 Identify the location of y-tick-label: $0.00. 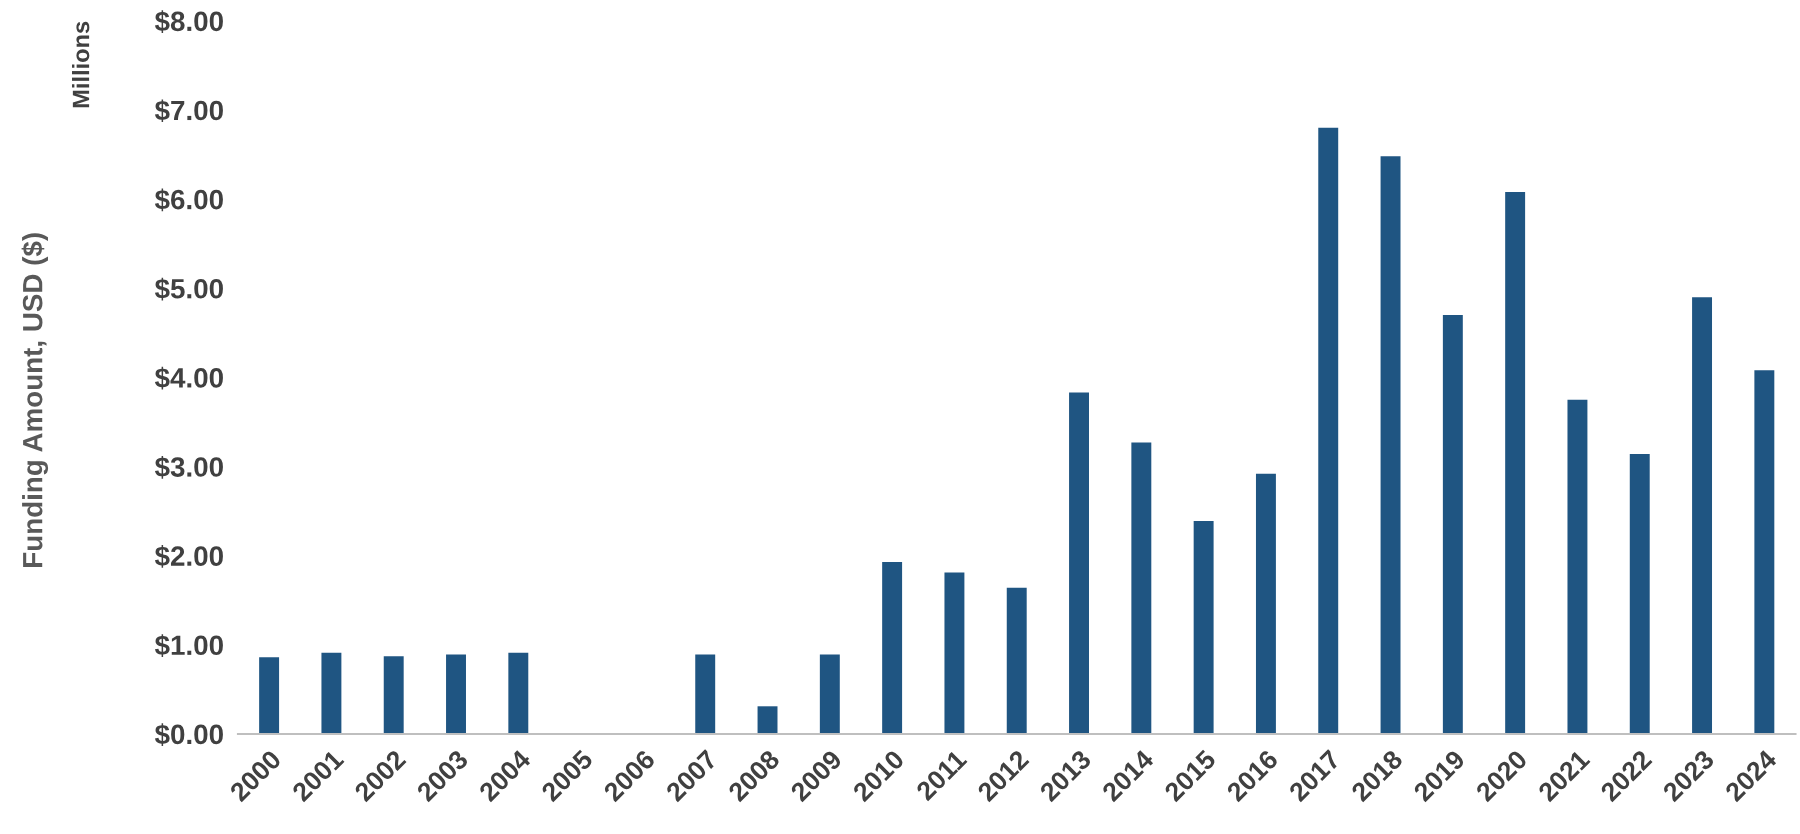
(188, 735).